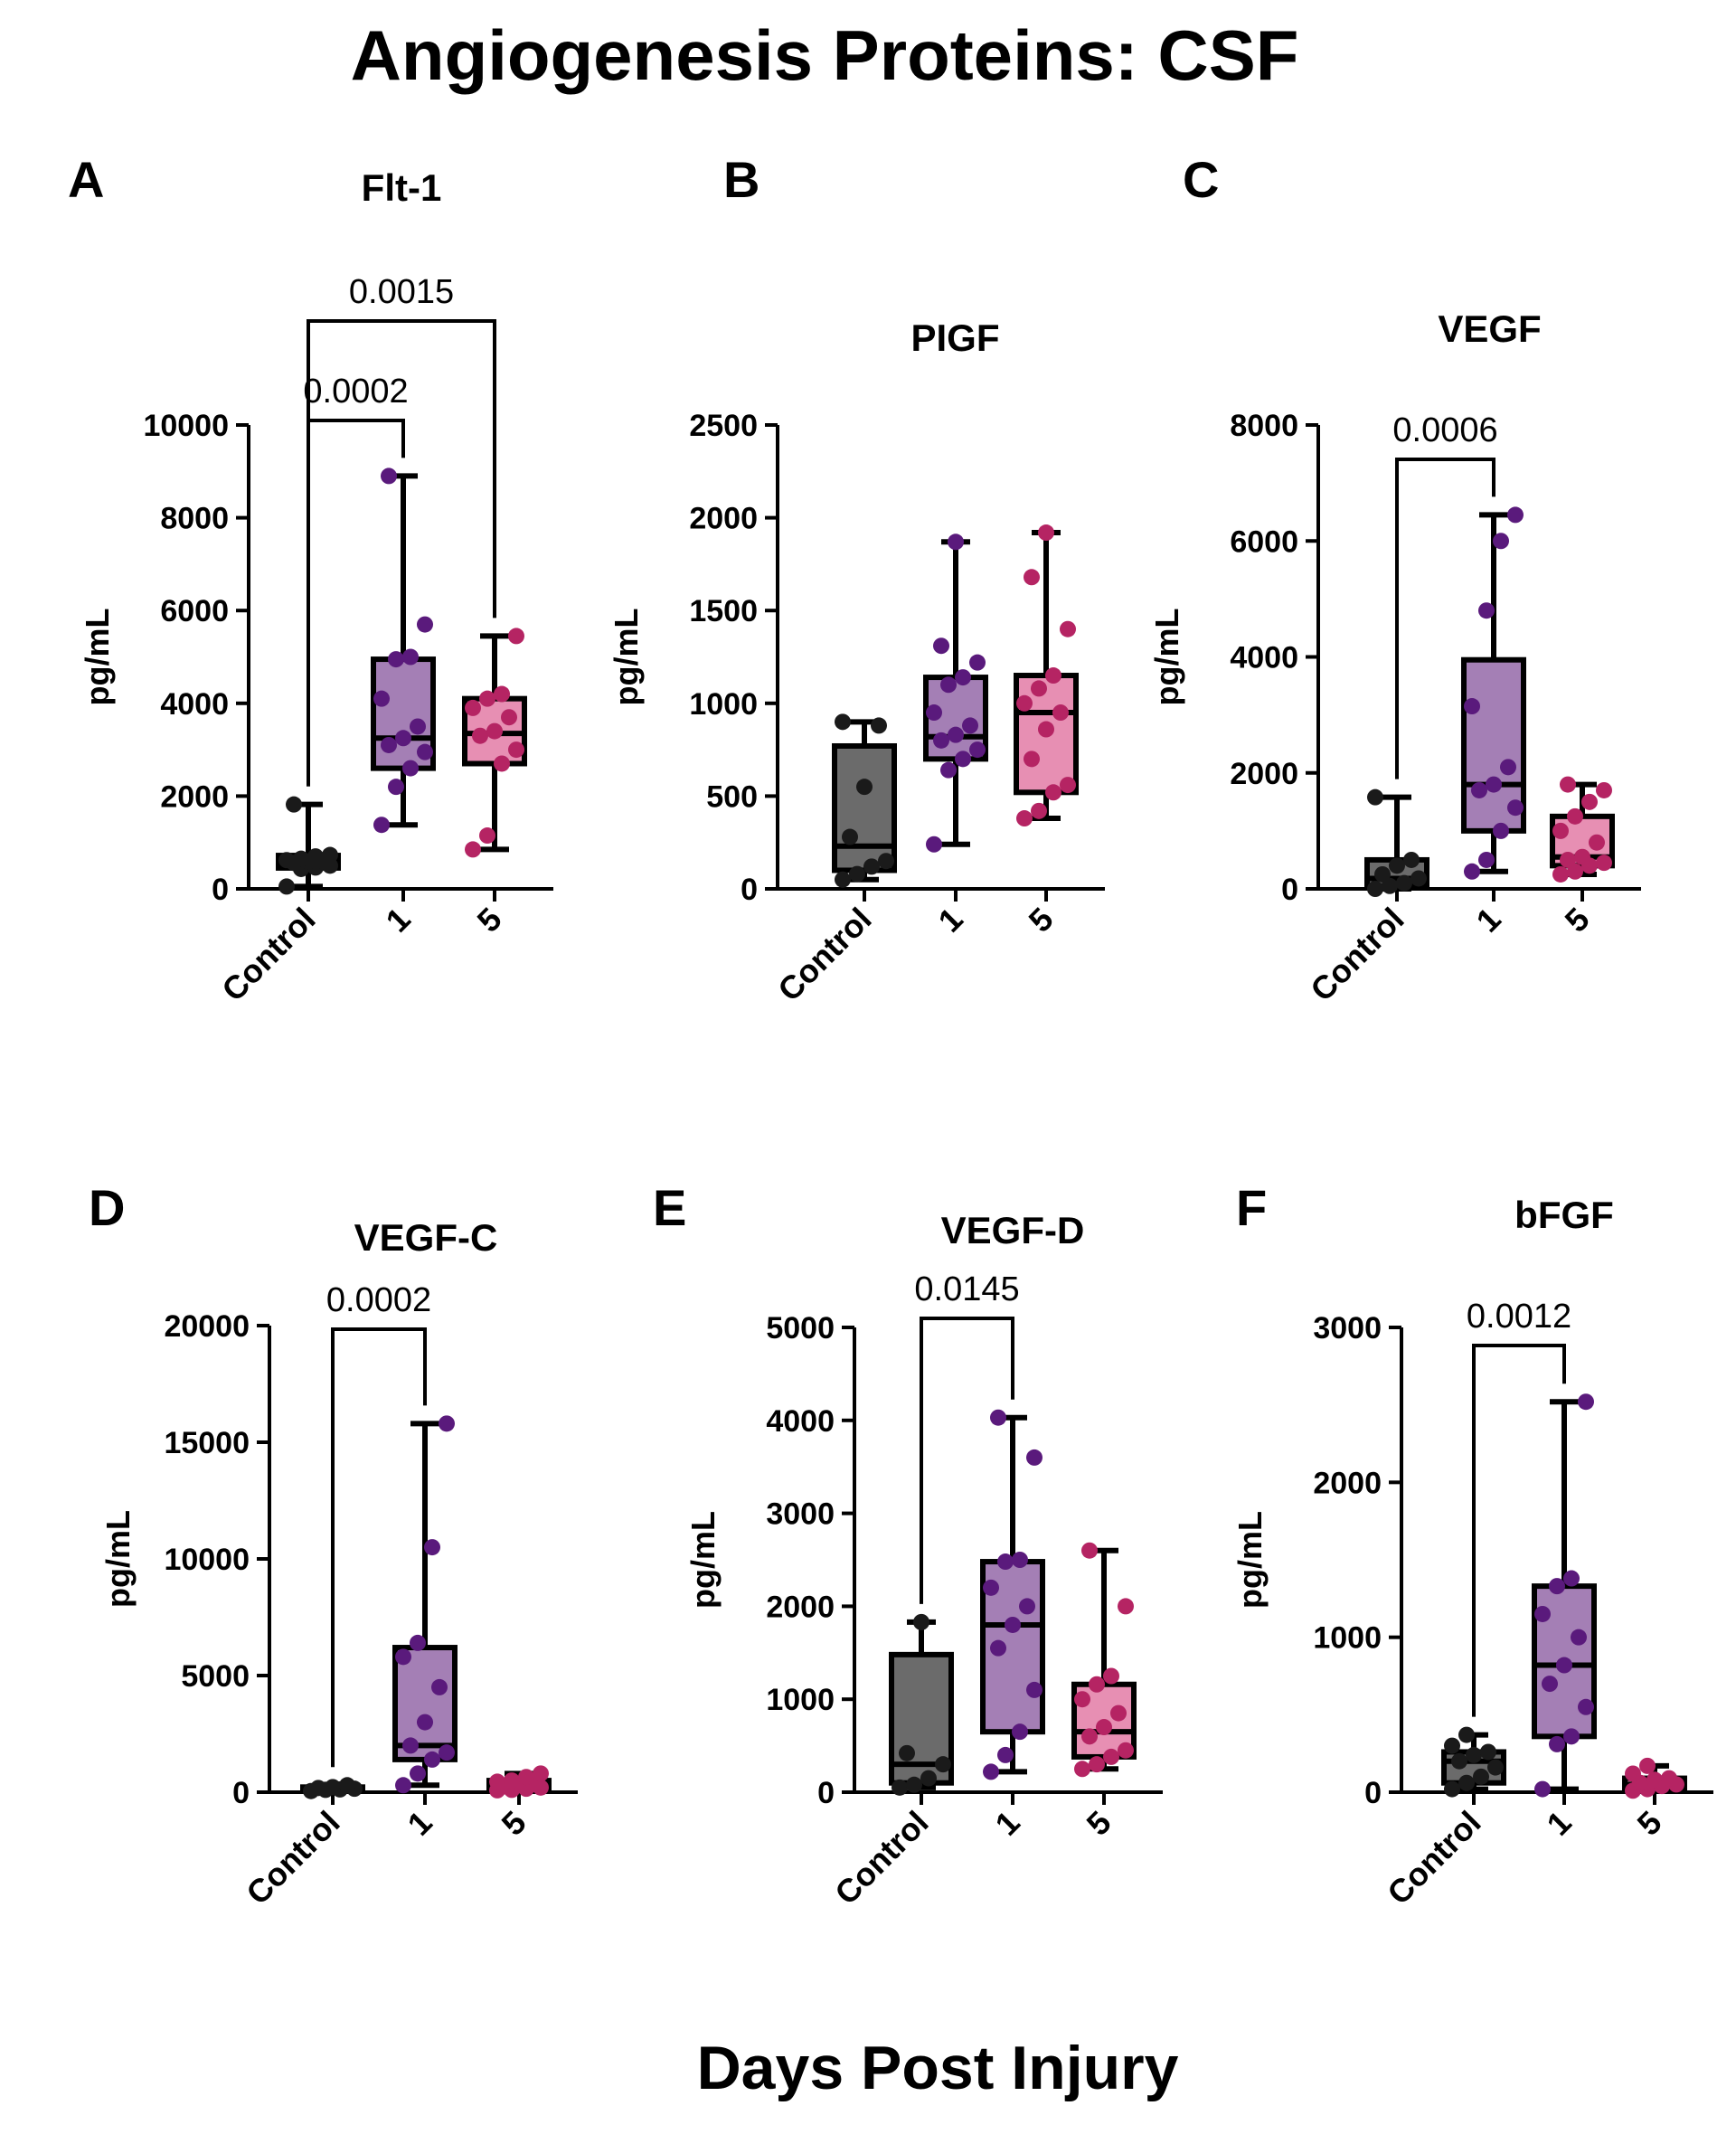  What do you see at coordinates (724, 519) in the screenshot?
I see `y-tick-label: 2000` at bounding box center [724, 519].